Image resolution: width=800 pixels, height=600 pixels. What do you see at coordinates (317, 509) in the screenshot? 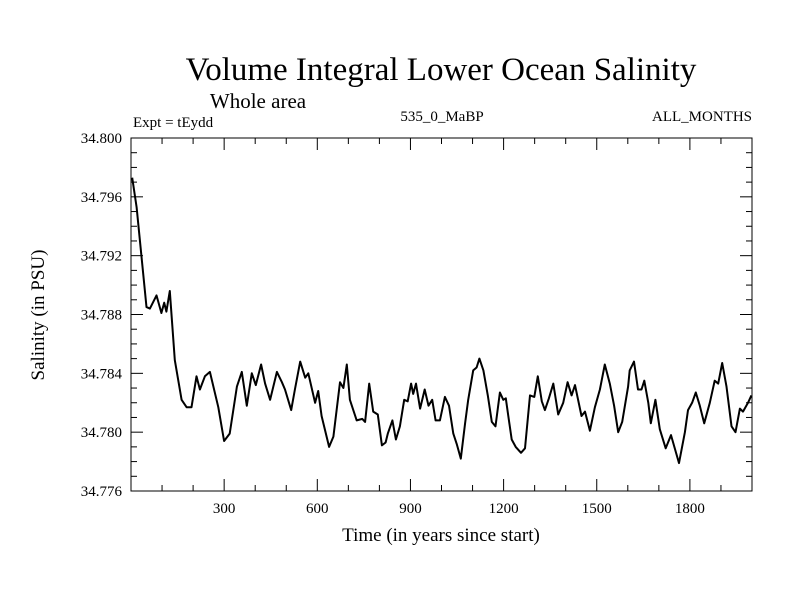
I see `x-tick-label: 600` at bounding box center [317, 509].